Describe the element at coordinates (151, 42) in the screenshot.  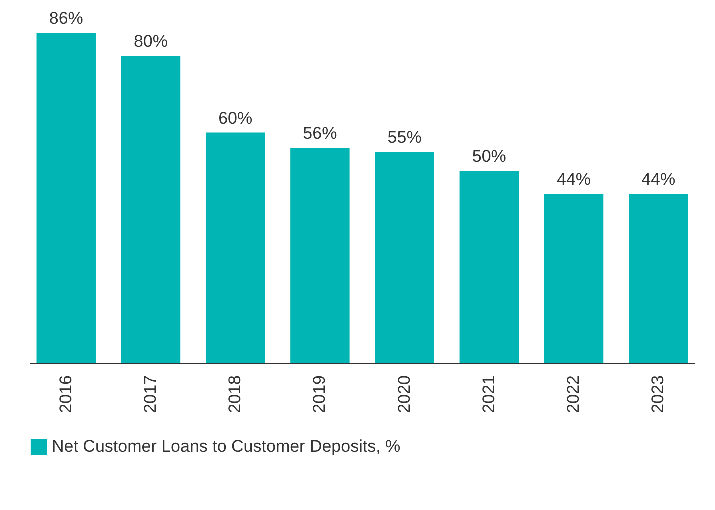
I see `data-label: 80%` at that location.